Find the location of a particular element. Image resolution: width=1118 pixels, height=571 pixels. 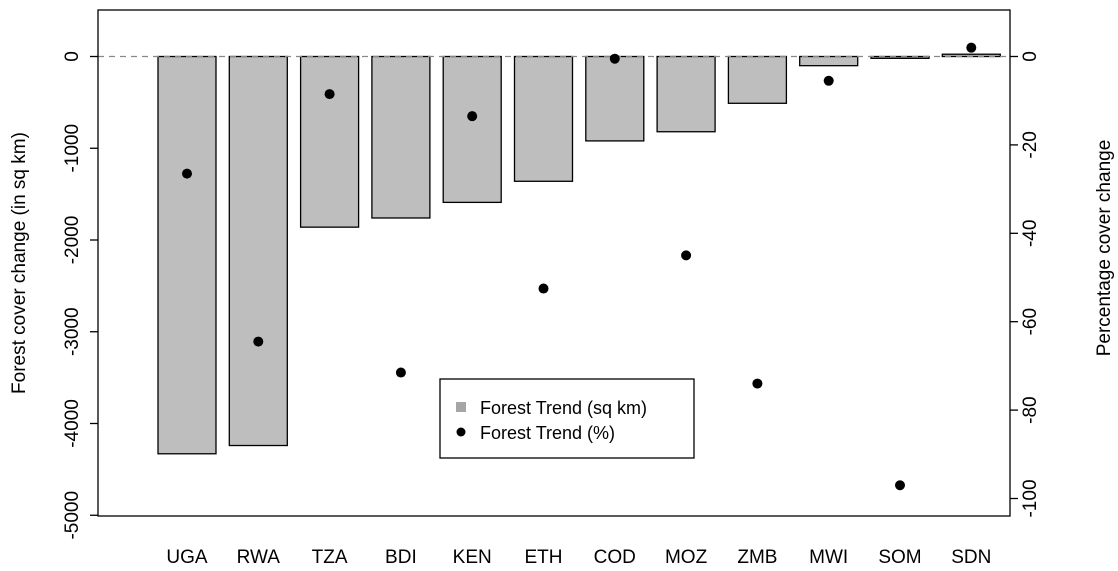

legend-bar-swatch is located at coordinates (461, 407).